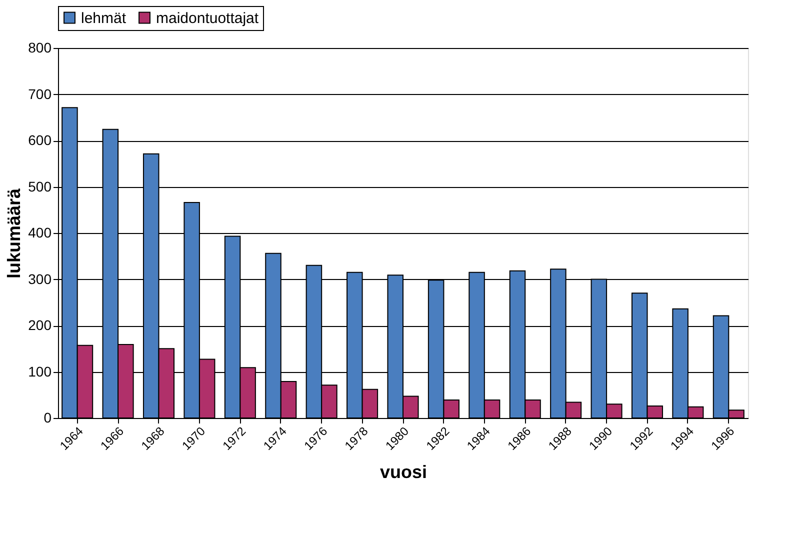  I want to click on legend-label: lehmät, so click(104, 18).